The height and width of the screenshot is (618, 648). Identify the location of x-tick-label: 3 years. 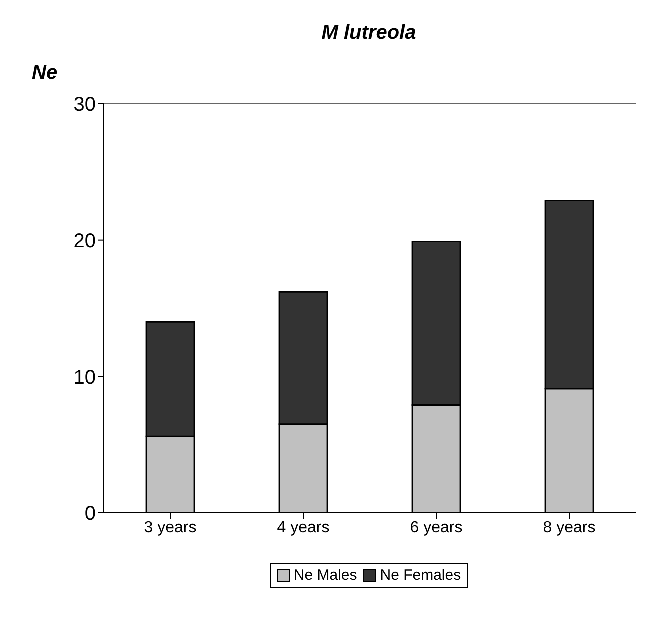
(170, 527).